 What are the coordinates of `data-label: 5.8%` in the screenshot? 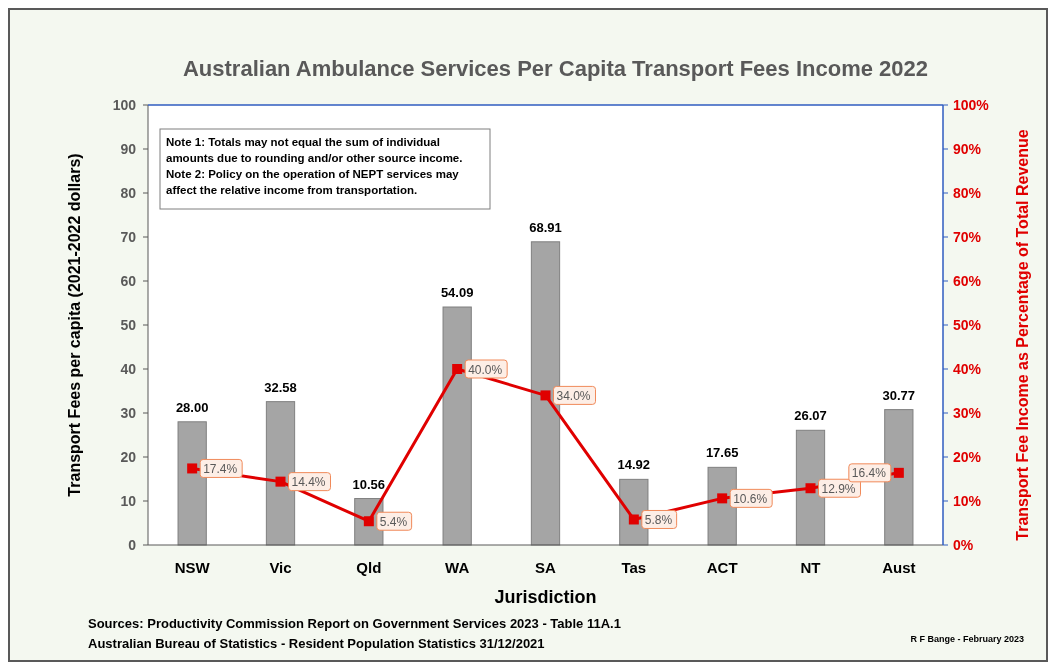 It's located at (658, 519).